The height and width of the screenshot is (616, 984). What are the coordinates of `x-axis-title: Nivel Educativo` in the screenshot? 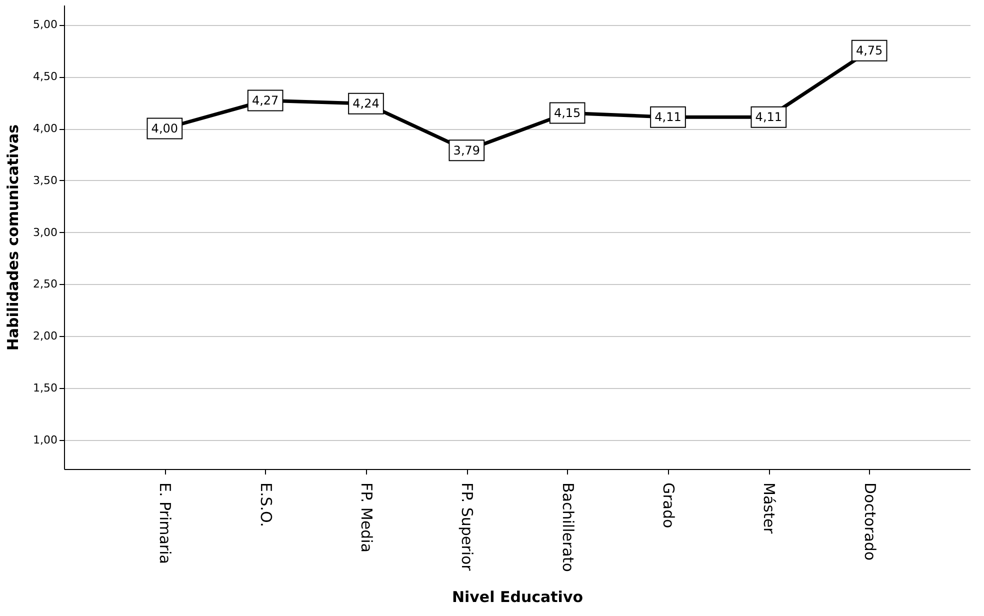 It's located at (518, 597).